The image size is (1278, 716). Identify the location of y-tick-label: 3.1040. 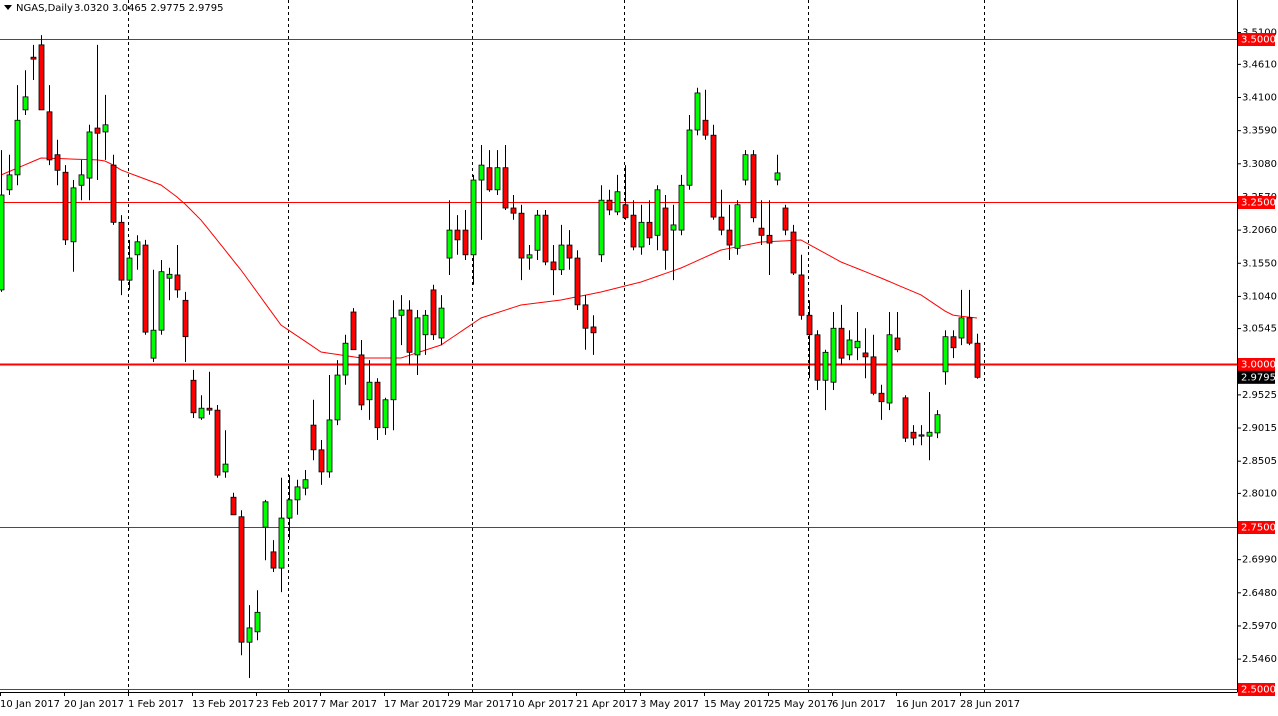
(1259, 296).